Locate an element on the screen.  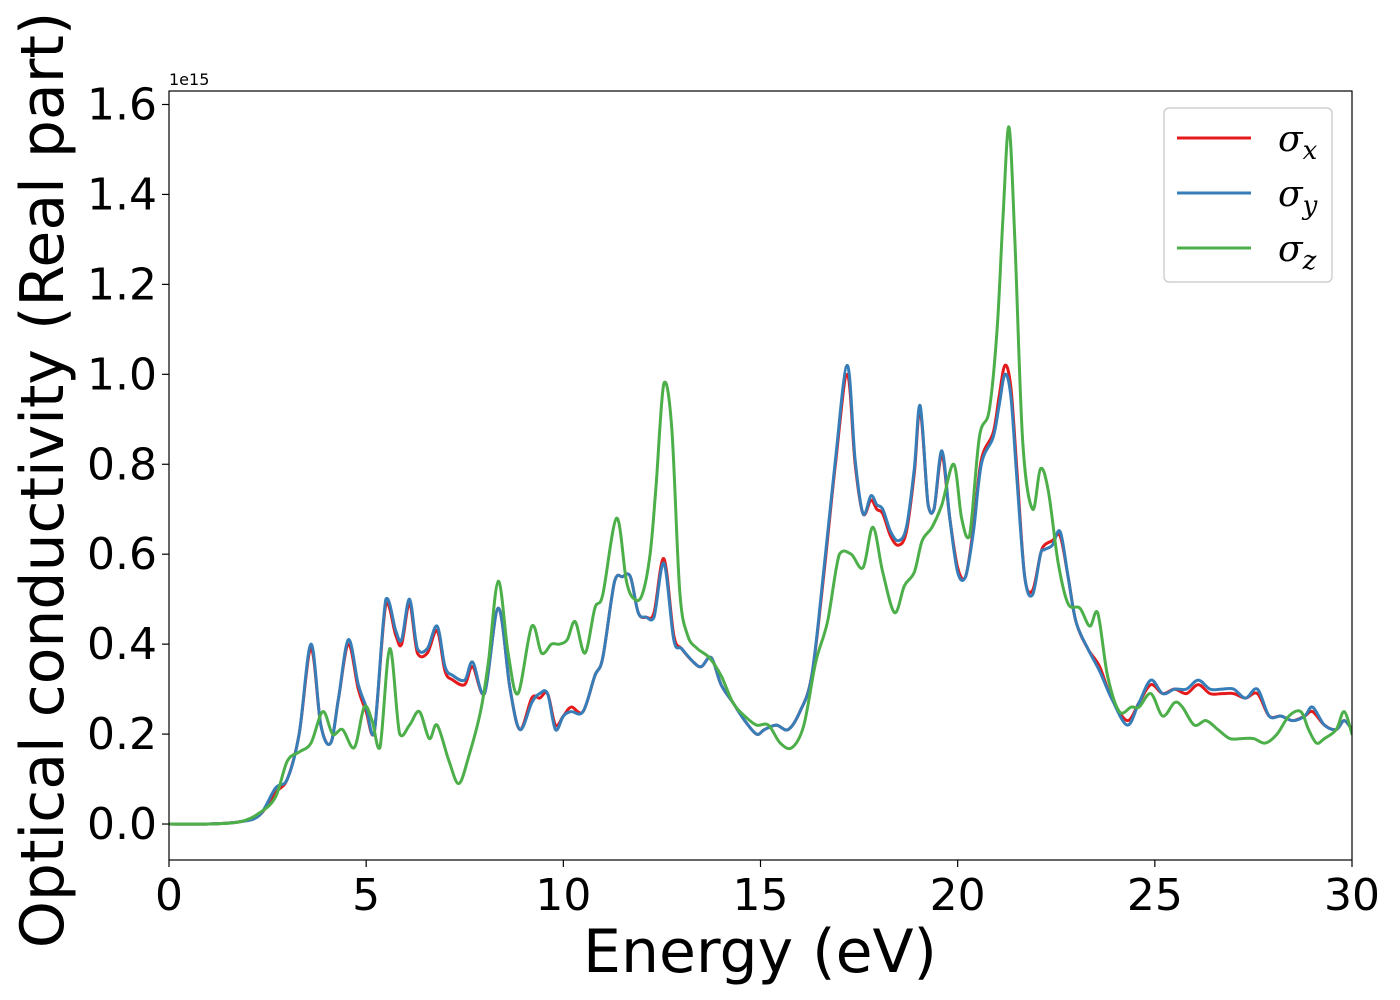
legend-subscript: x is located at coordinates (1310, 151).